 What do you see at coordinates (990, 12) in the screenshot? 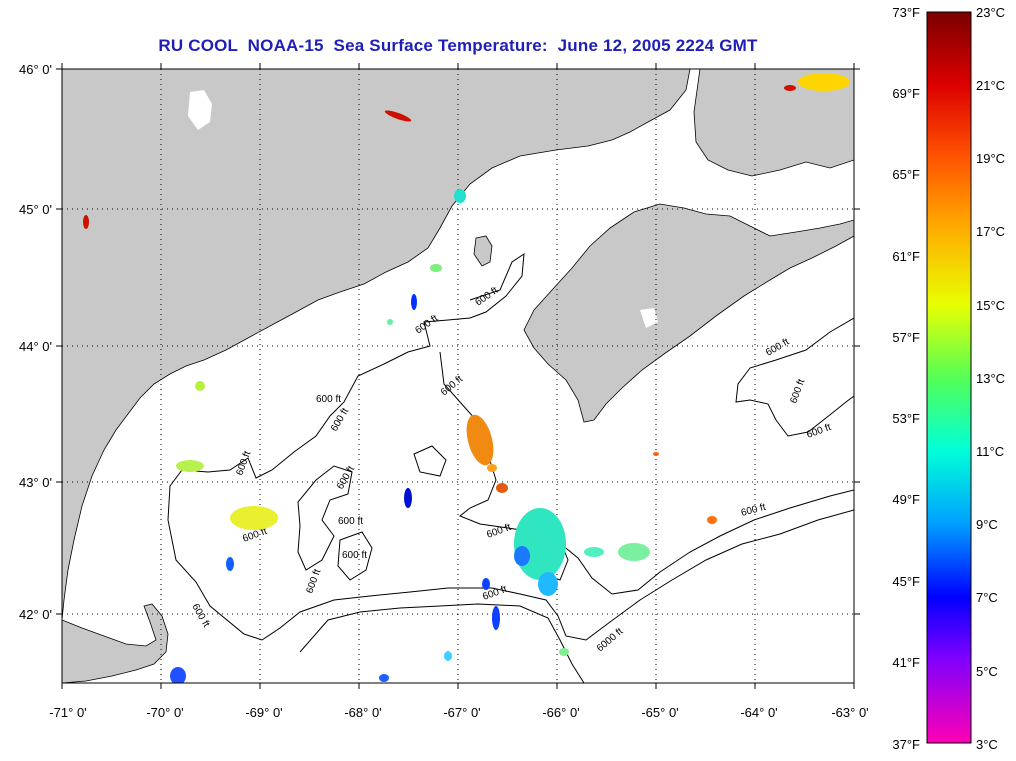
I see `svg-text: 23°C` at bounding box center [990, 12].